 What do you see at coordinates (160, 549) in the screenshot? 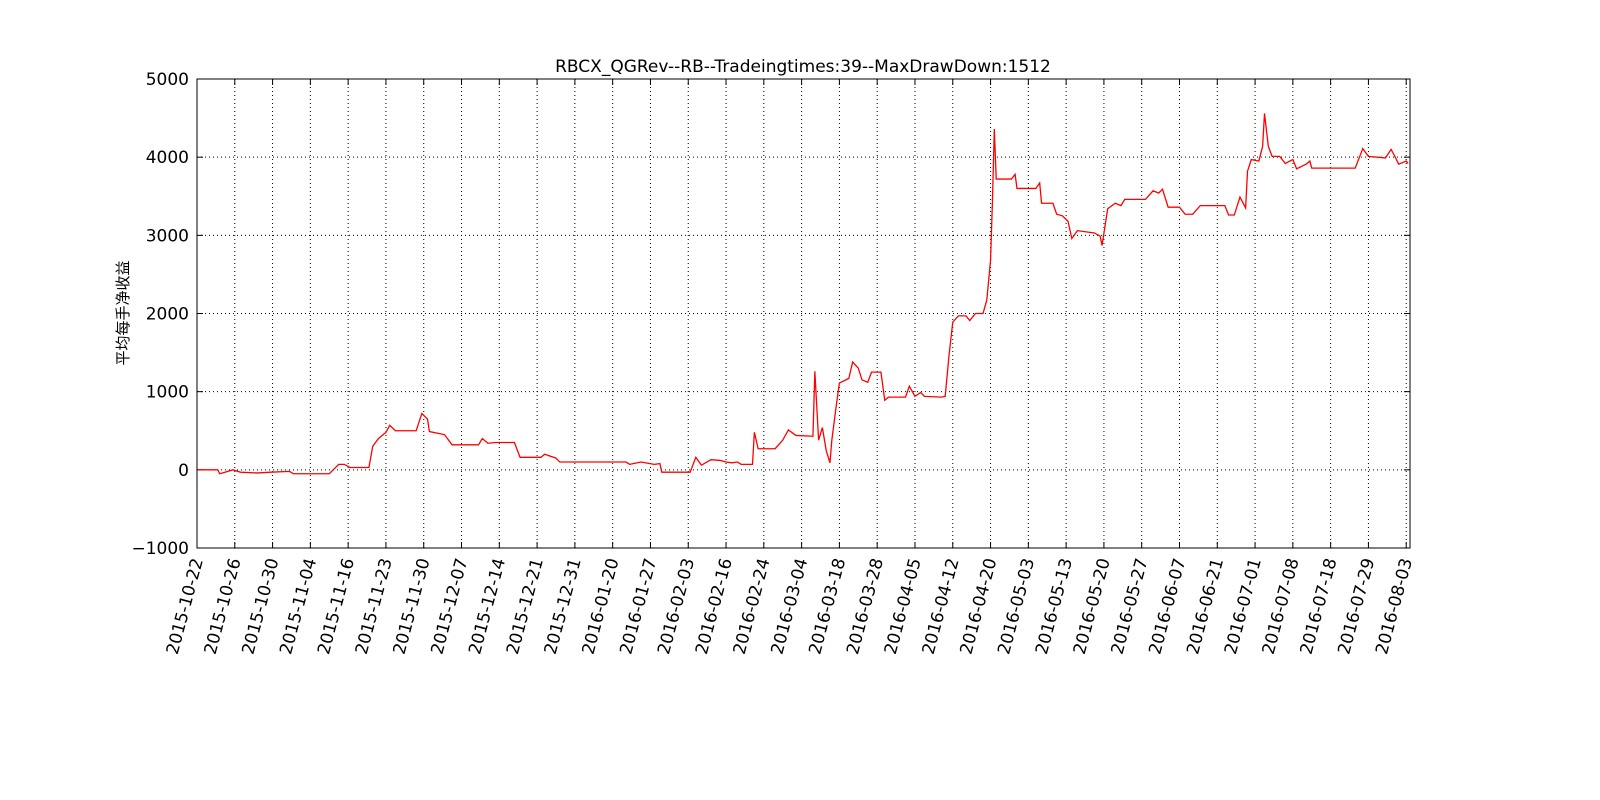
I see `y-tick-label: −1000` at bounding box center [160, 549].